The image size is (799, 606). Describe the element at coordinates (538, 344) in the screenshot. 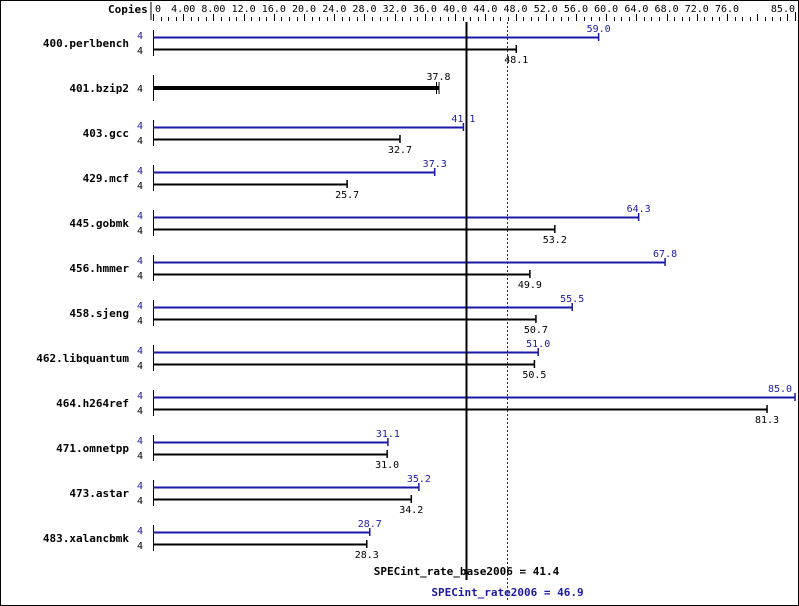

I see `peak-value-label: 51.0` at that location.